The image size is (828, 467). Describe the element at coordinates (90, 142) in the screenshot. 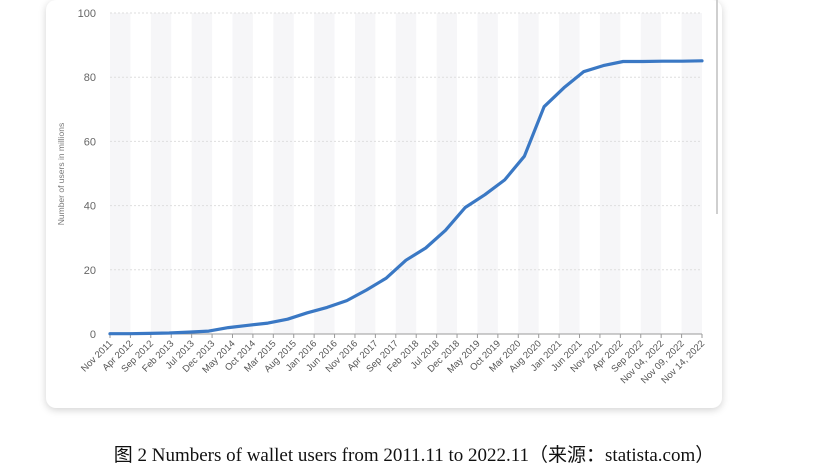

I see `y-tick-label: 60` at that location.